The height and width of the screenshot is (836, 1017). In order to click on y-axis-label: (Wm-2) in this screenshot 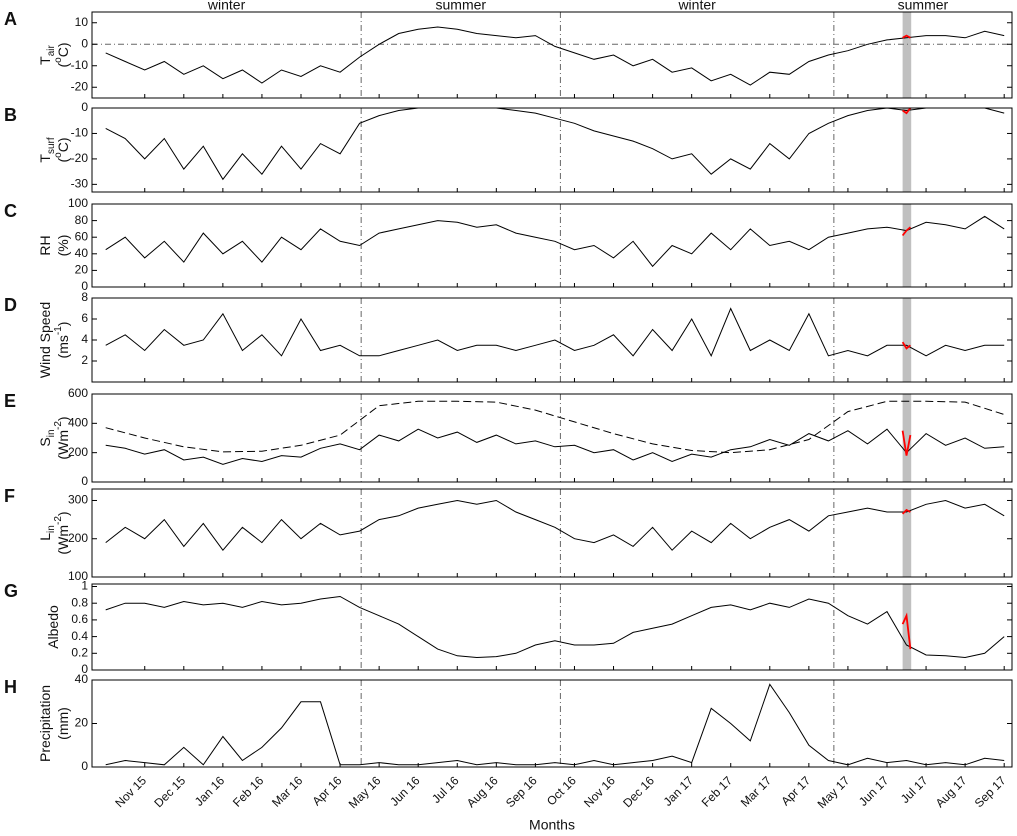, I will do `click(62, 437)`.